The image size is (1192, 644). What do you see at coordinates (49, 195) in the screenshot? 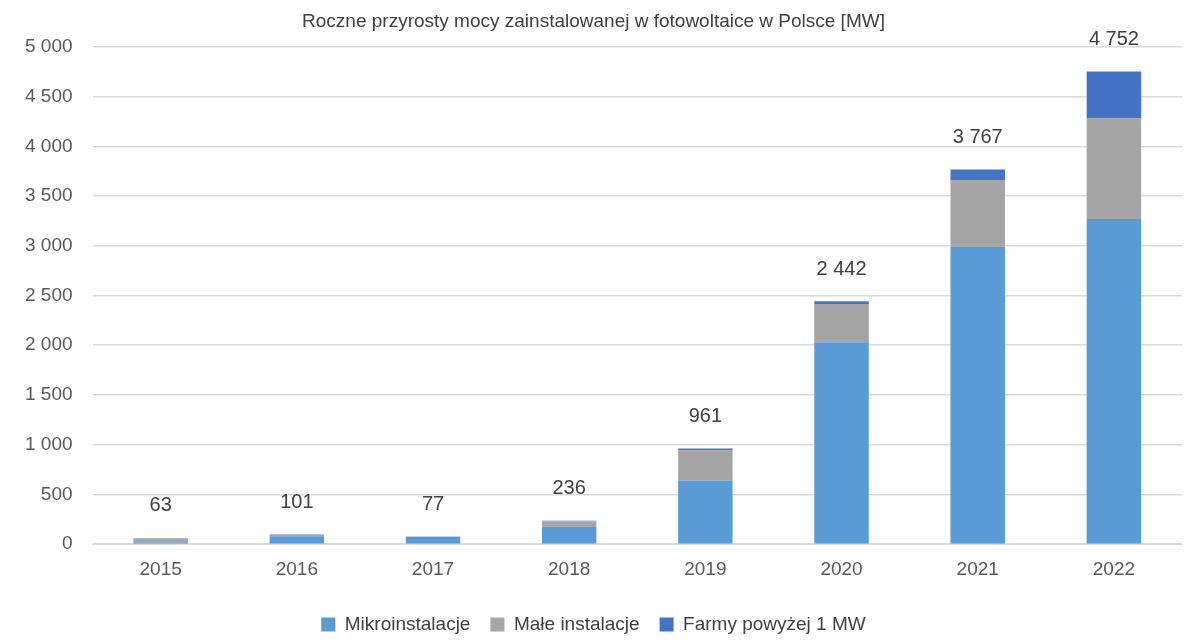
I see `y-tick-label: 3 500` at bounding box center [49, 195].